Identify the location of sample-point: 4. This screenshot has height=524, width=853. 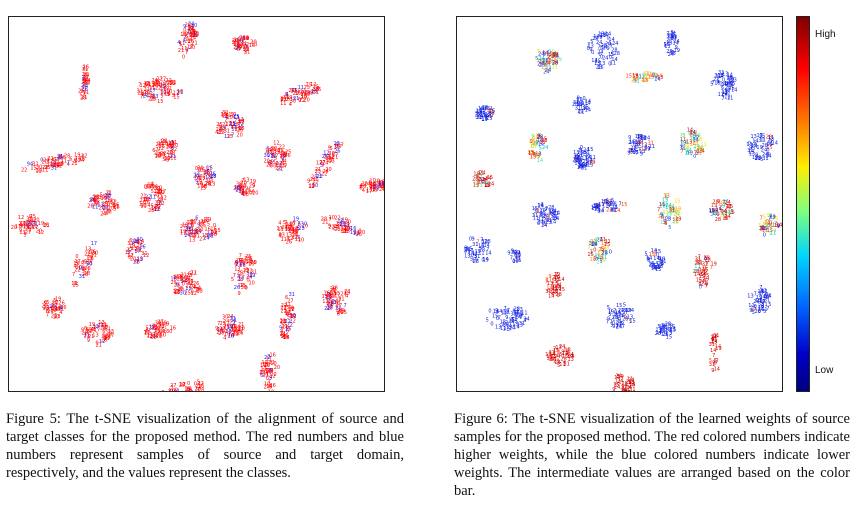
(287, 95).